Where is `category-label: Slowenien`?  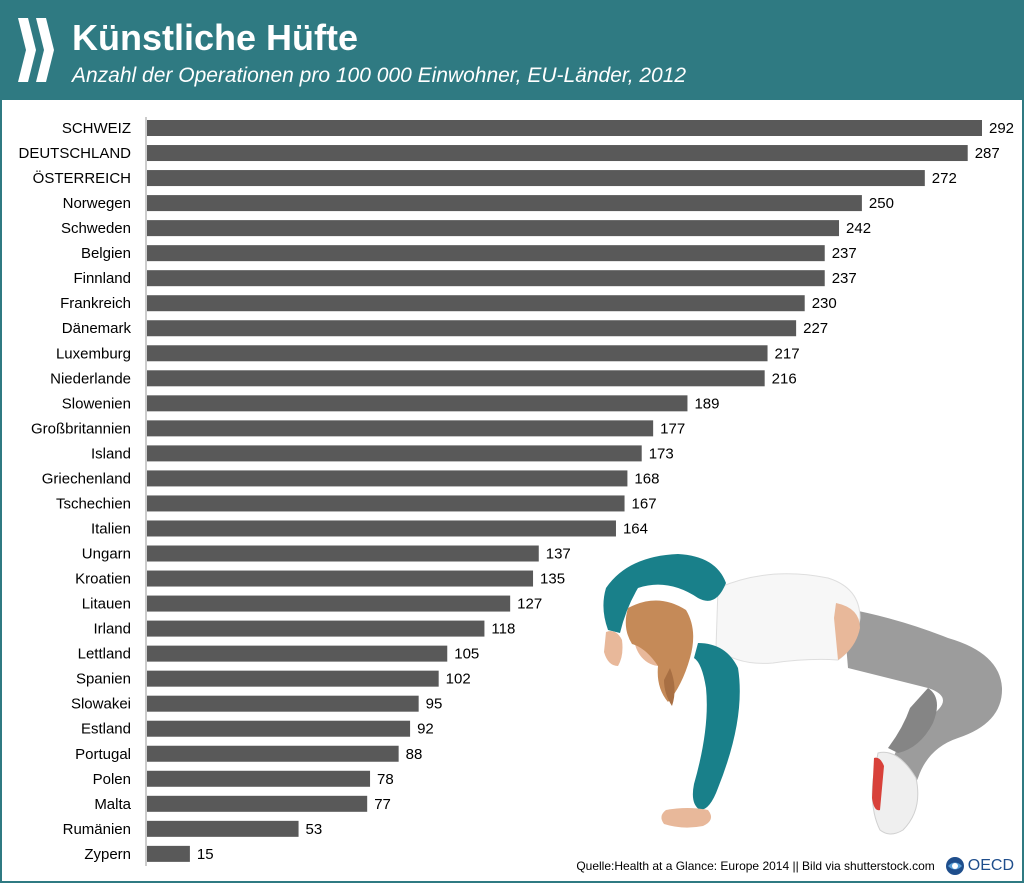 category-label: Slowenien is located at coordinates (96, 403).